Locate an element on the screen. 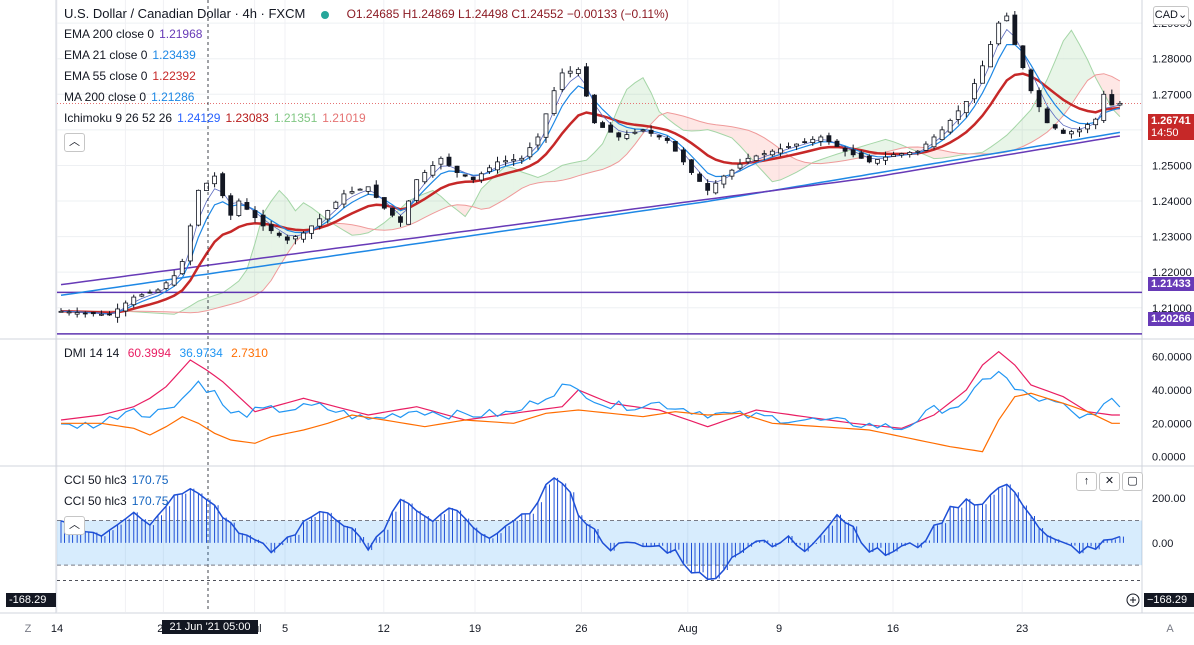 Image resolution: width=1194 pixels, height=645 pixels. currency-selector: CAD⌄ is located at coordinates (1171, 15).